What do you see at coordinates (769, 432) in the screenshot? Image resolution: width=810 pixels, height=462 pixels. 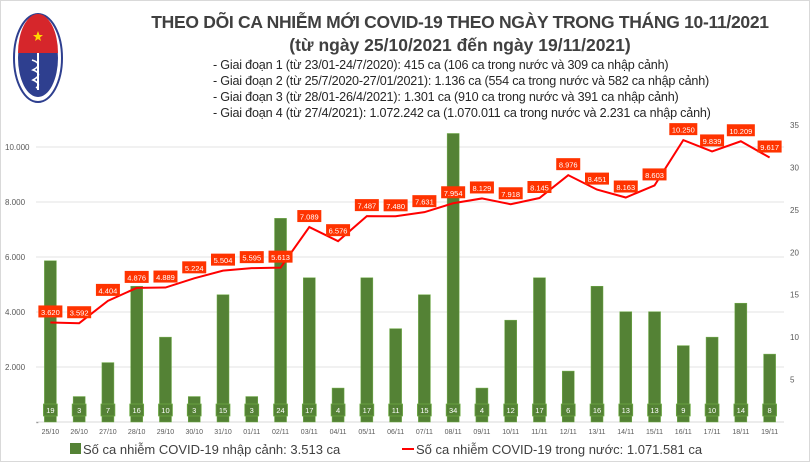 I see `x-axis-tick: 19/11` at bounding box center [769, 432].